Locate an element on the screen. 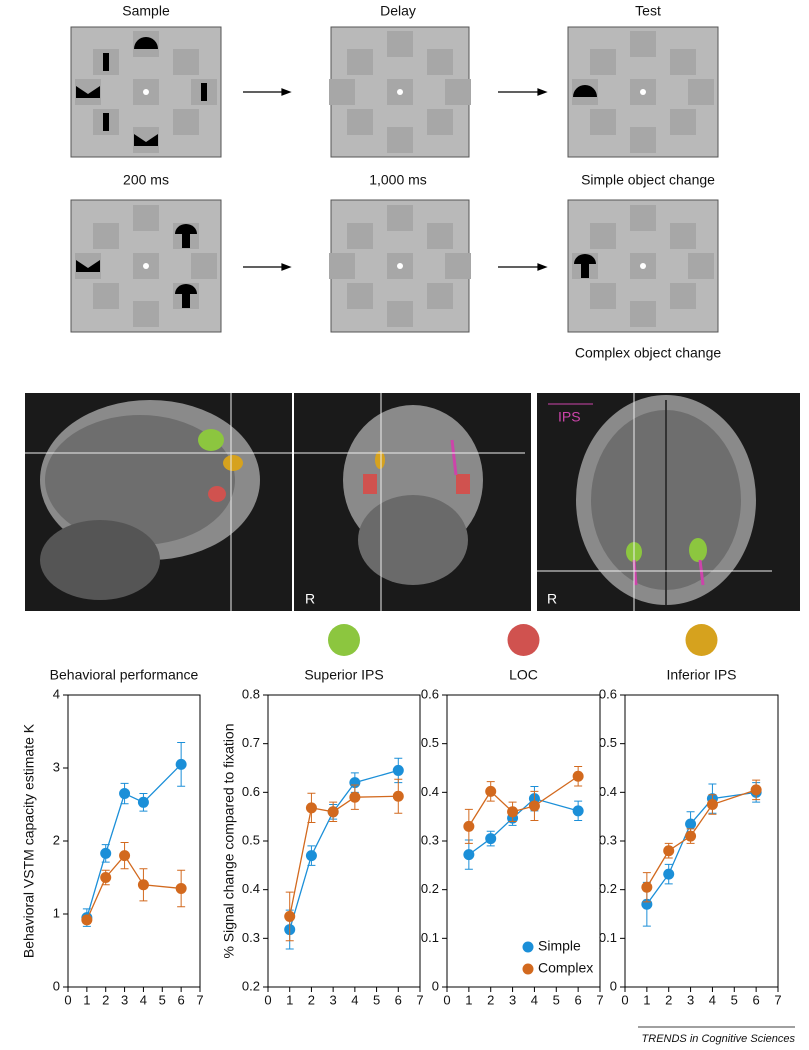  arrows is located at coordinates (395, 179).